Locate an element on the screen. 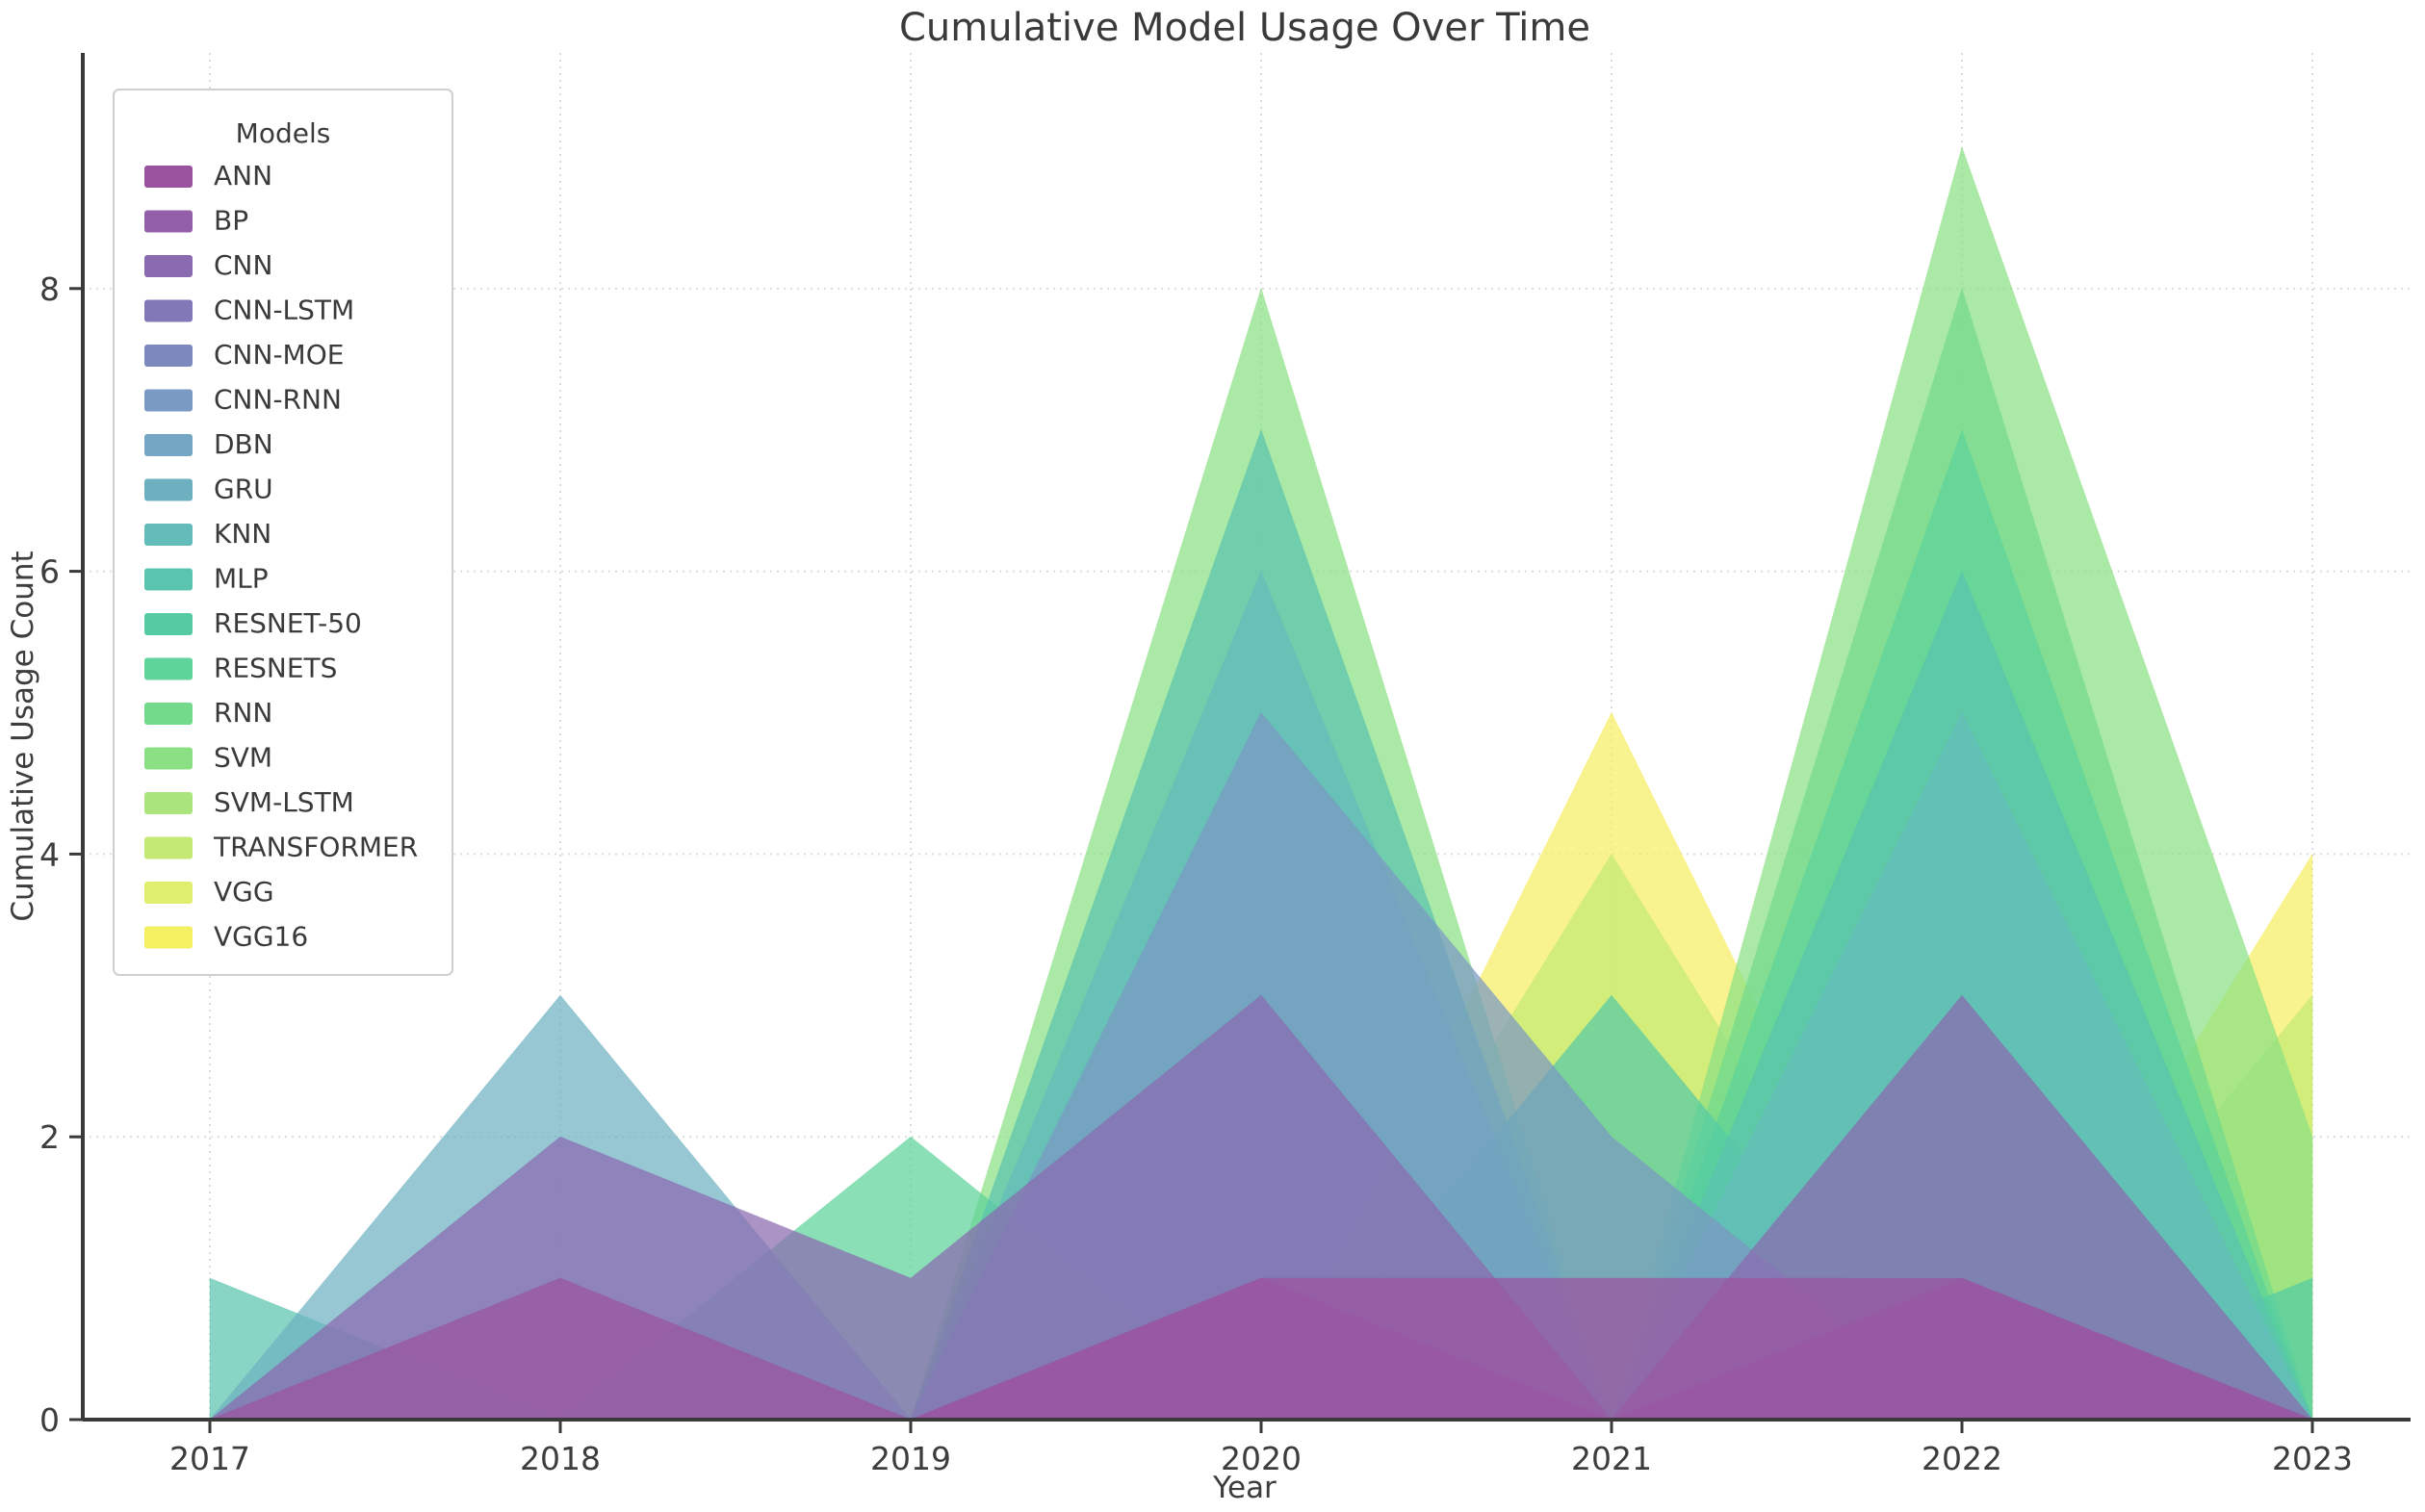  legend-swatch-CNN-LSTM is located at coordinates (168, 310).